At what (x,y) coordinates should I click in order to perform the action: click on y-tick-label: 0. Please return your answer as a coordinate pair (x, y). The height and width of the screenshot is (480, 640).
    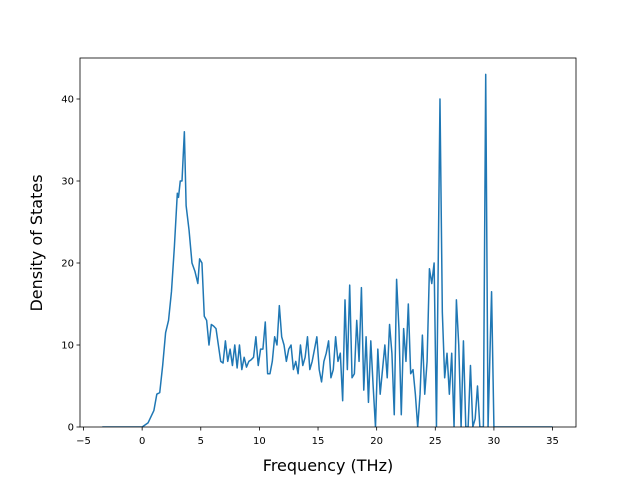
    Looking at the image, I should click on (71, 428).